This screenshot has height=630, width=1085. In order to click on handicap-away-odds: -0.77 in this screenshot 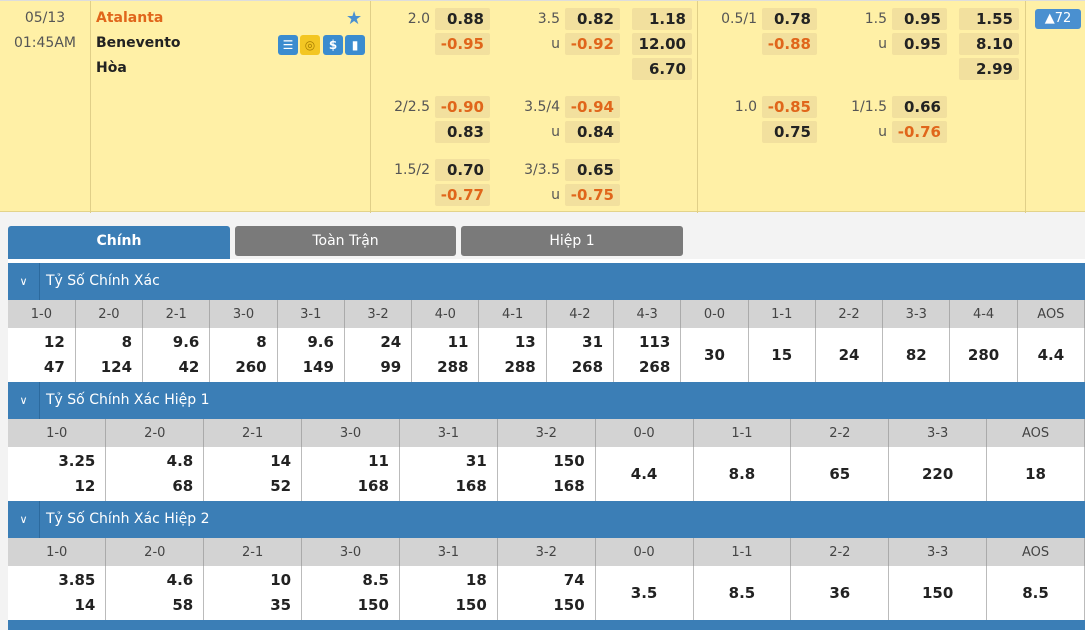, I will do `click(462, 195)`.